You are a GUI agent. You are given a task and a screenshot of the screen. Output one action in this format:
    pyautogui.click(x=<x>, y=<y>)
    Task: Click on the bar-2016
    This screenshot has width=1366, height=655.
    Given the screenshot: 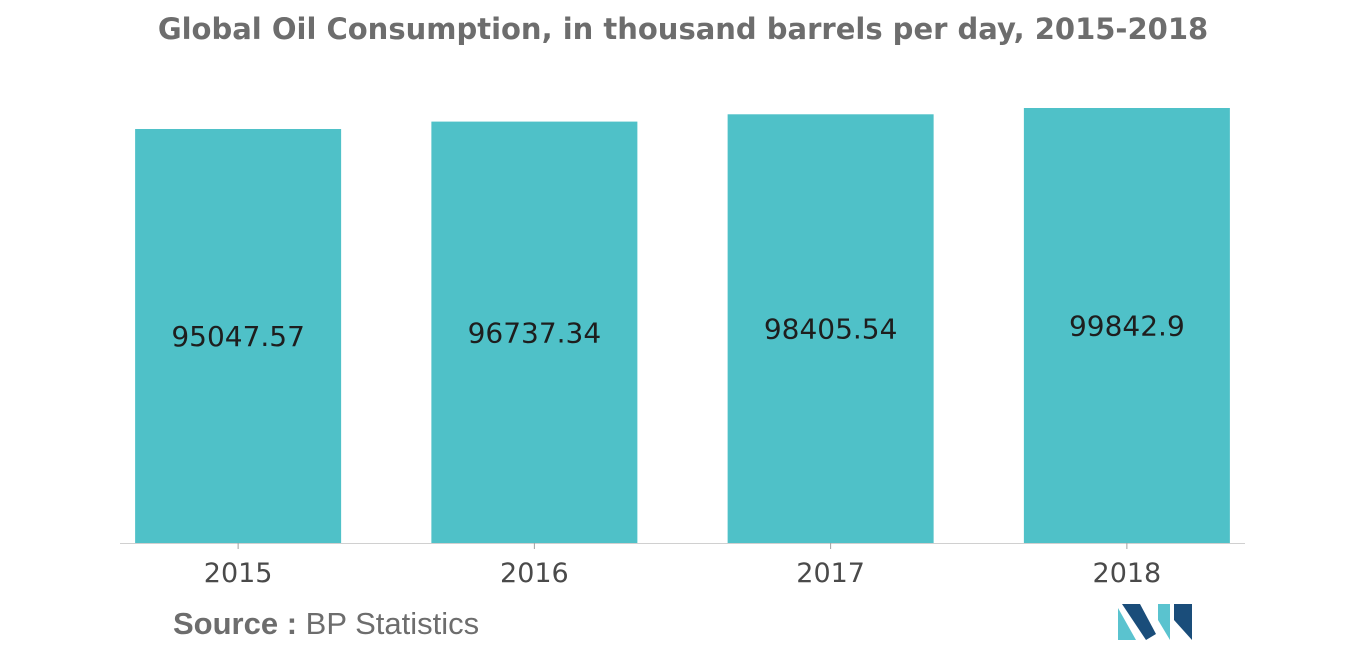 What is the action you would take?
    pyautogui.click(x=534, y=332)
    